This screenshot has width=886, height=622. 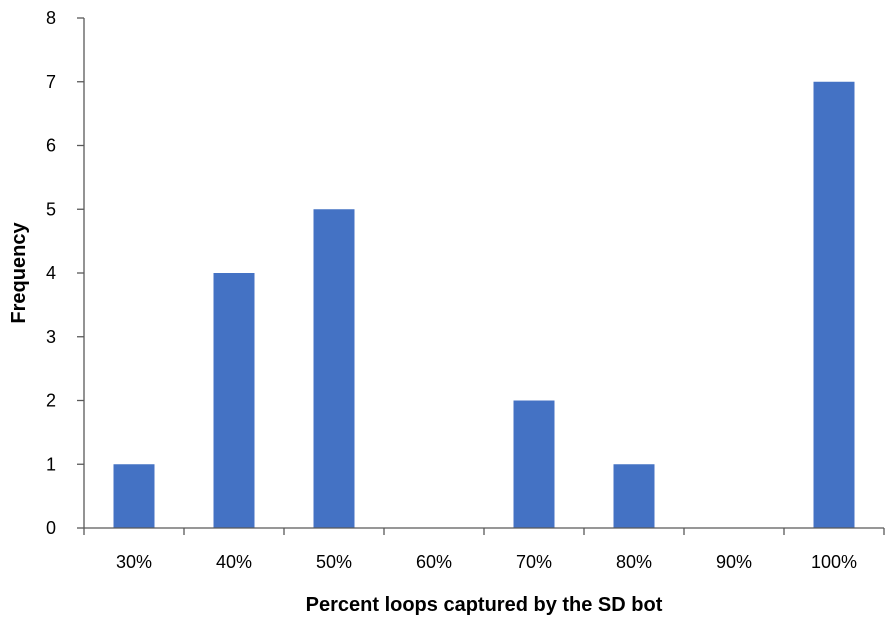 I want to click on bar-100pct, so click(x=834, y=304).